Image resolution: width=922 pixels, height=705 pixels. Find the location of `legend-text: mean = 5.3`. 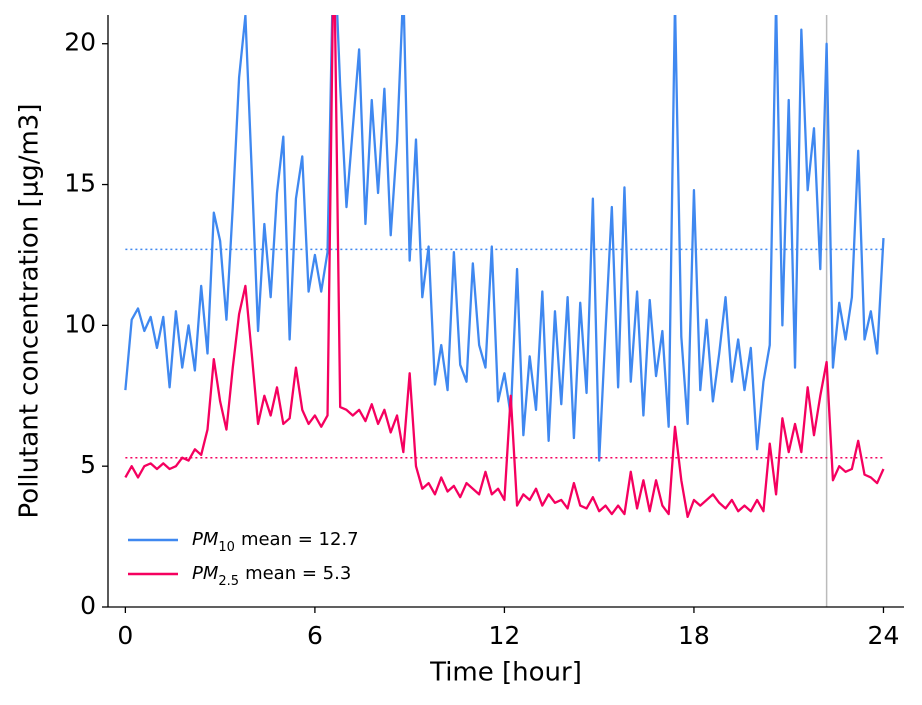

legend-text: mean = 5.3 is located at coordinates (298, 573).